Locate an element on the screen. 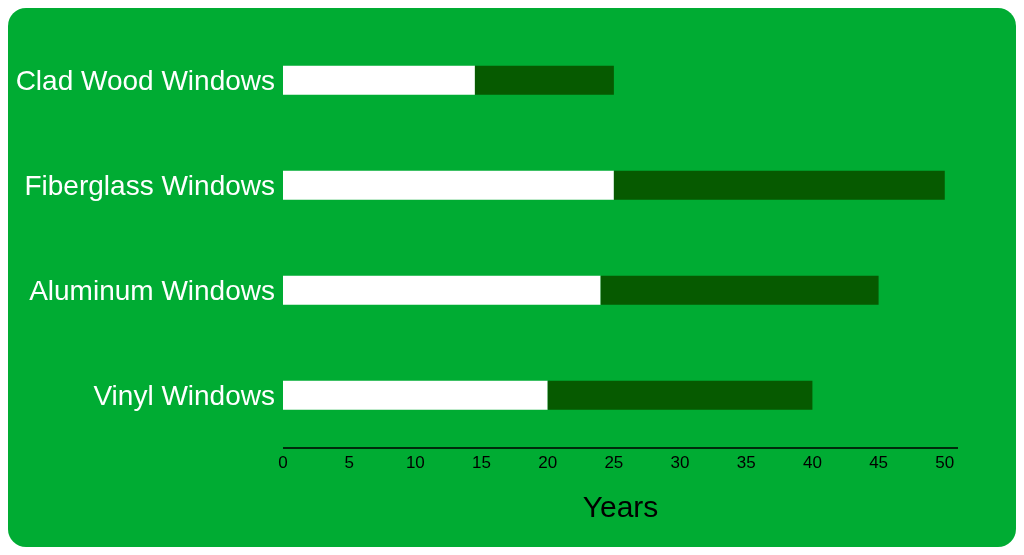  x-tick-label: 50 is located at coordinates (945, 463).